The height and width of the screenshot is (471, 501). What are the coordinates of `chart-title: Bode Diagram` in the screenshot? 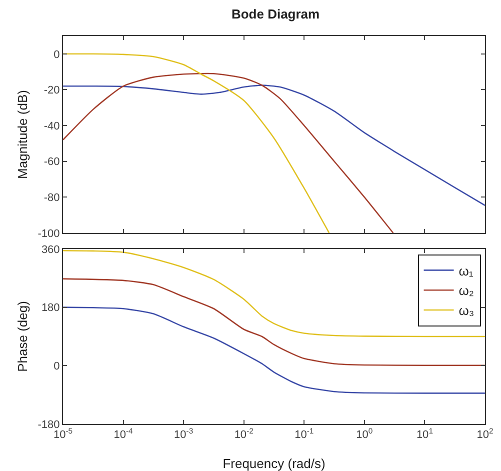 It's located at (275, 14).